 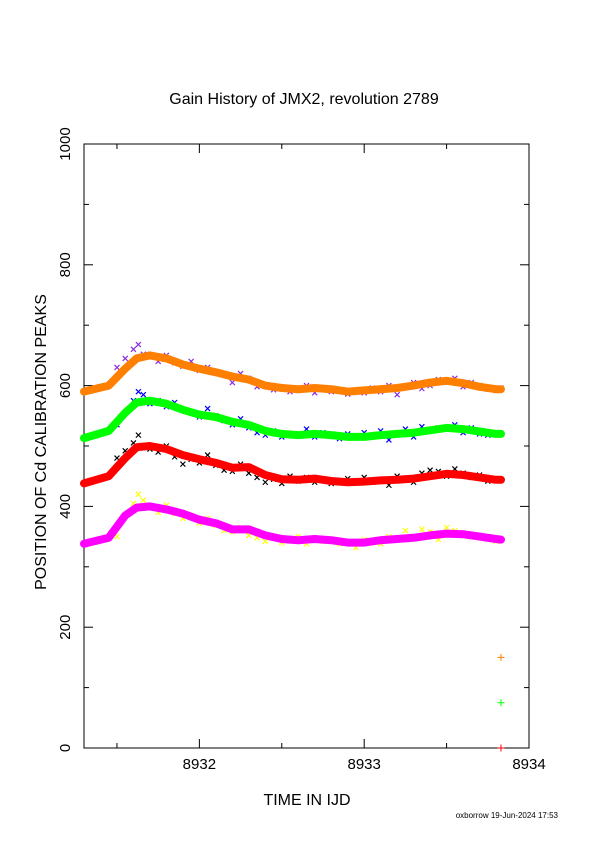 What do you see at coordinates (363, 764) in the screenshot?
I see `x-tick-label: 8933` at bounding box center [363, 764].